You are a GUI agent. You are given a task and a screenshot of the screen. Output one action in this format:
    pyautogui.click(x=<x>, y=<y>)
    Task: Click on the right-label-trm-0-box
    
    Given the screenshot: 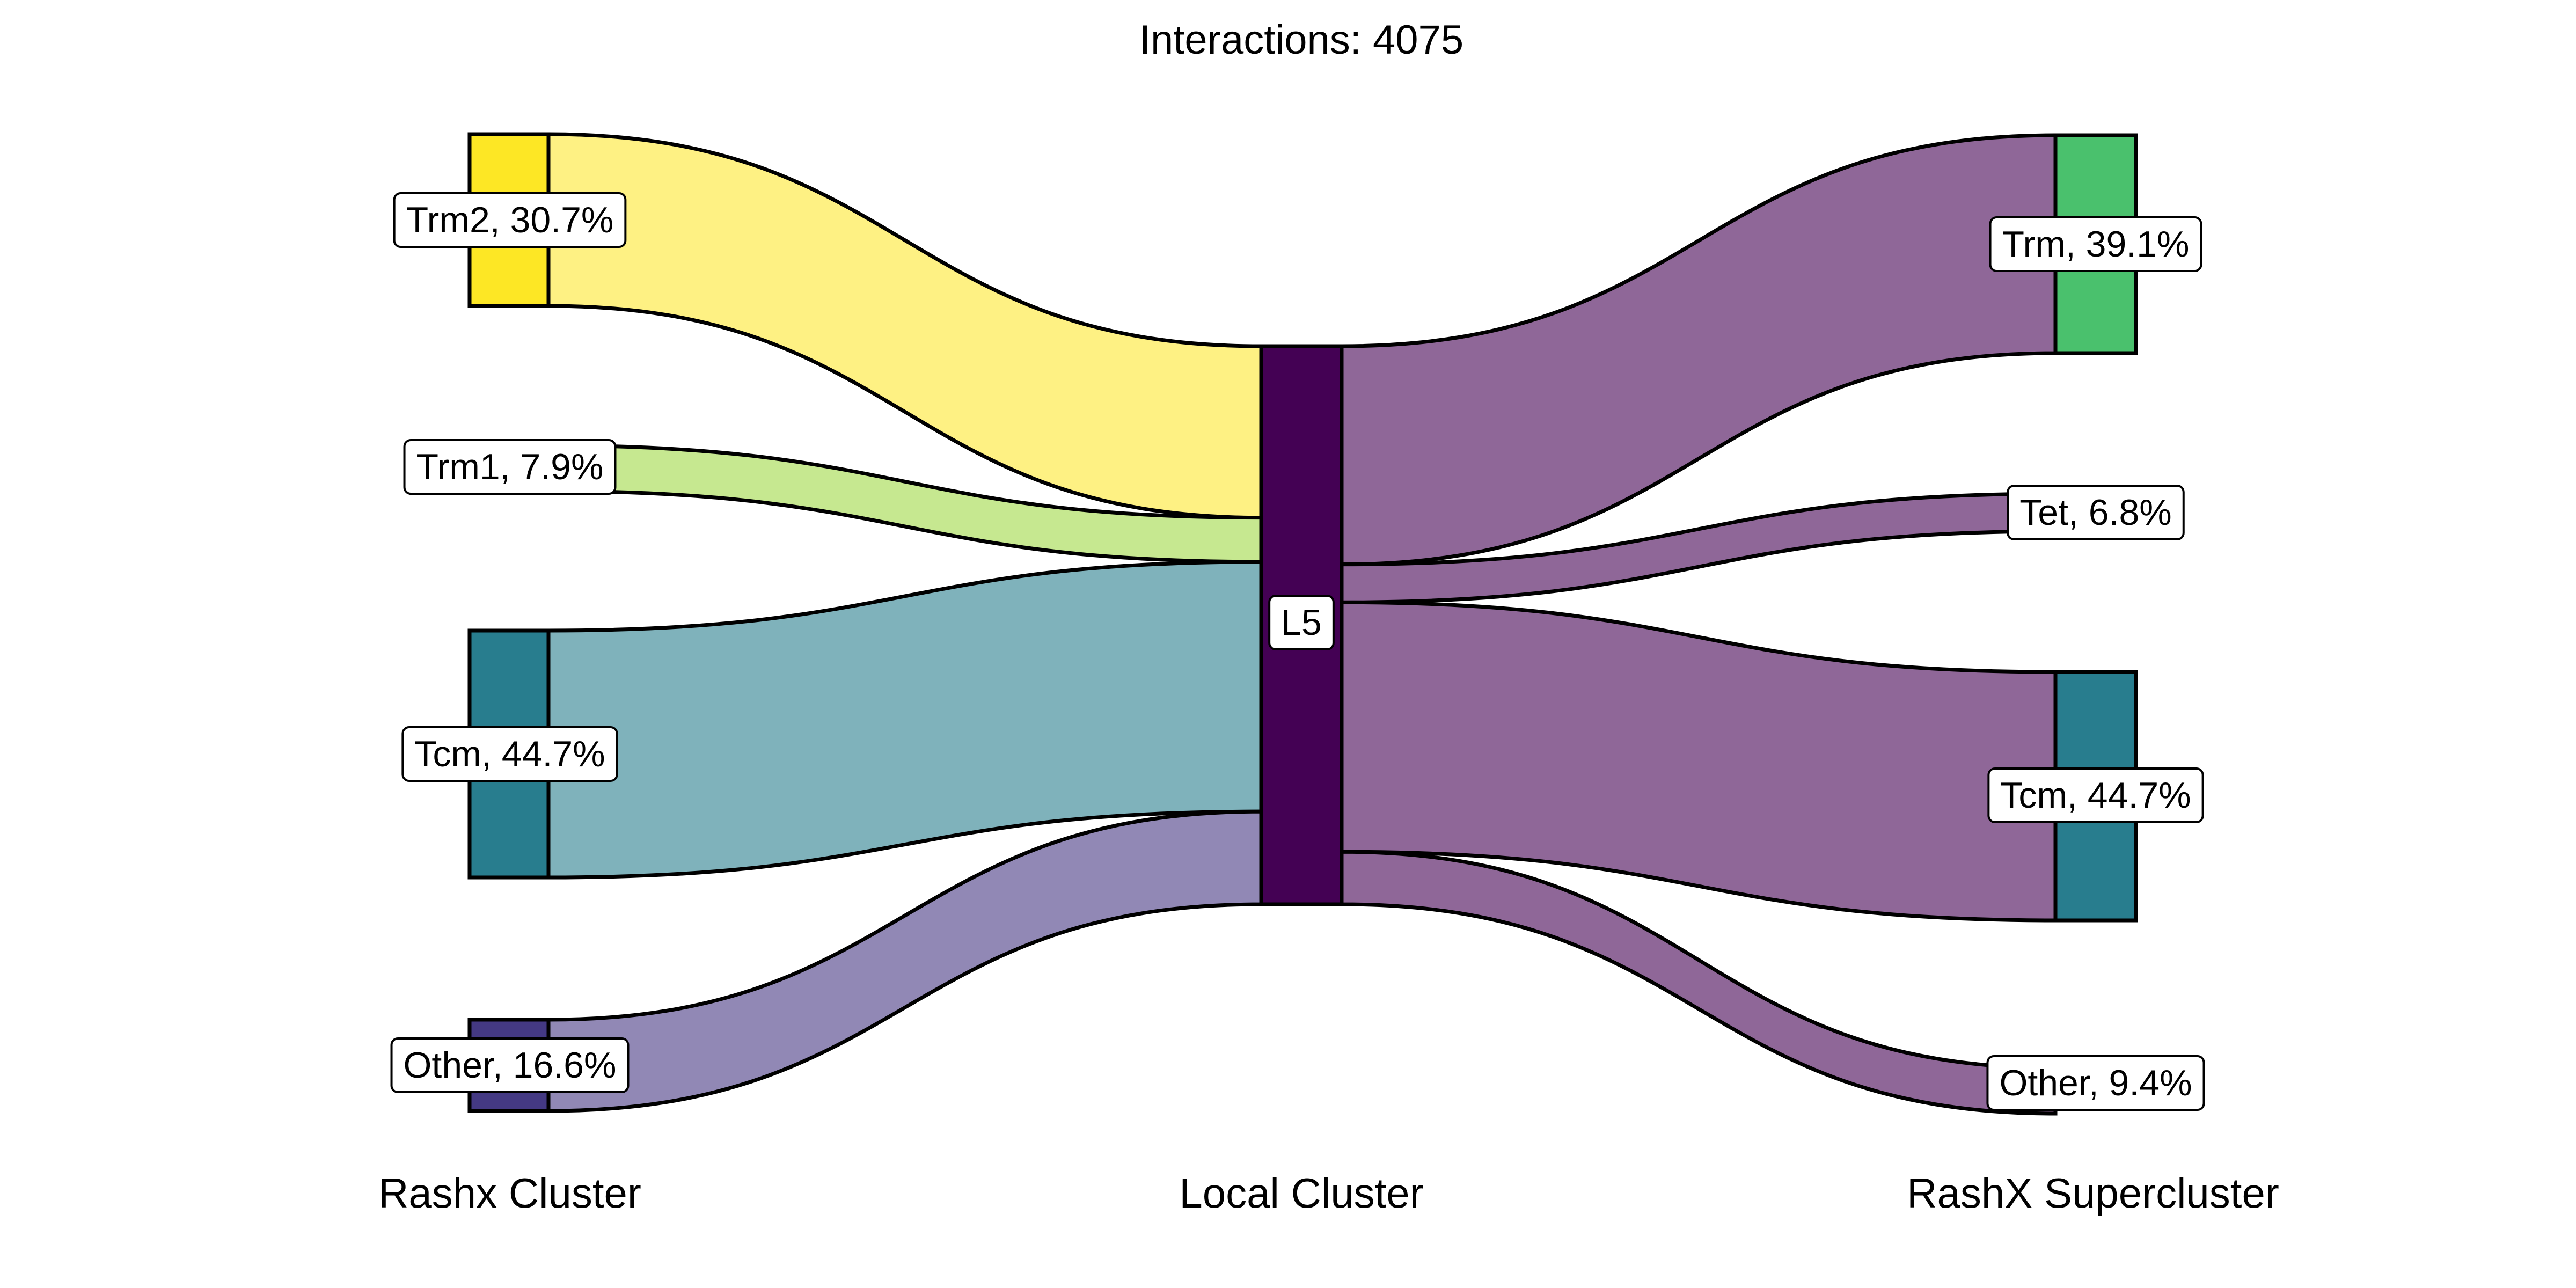 What is the action you would take?
    pyautogui.click(x=2095, y=244)
    